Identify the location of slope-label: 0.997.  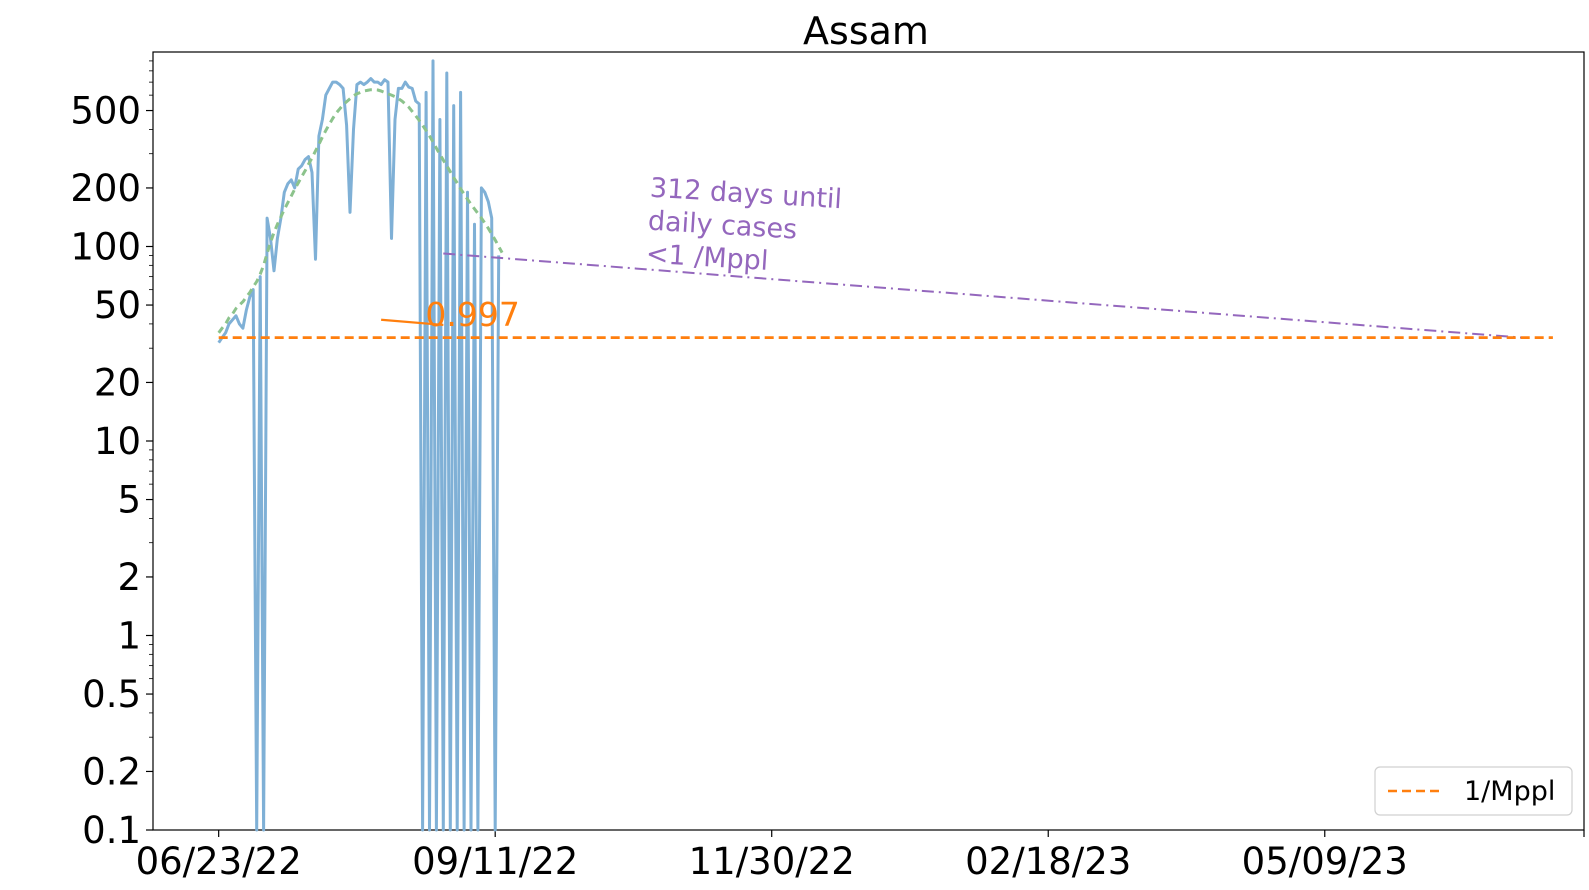
(472, 314).